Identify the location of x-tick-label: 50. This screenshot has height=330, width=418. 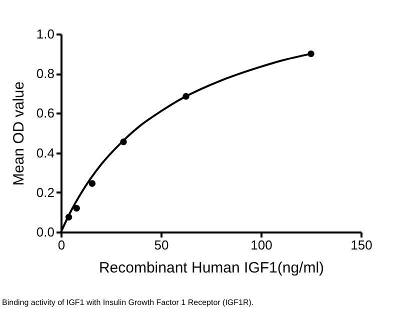
(161, 245).